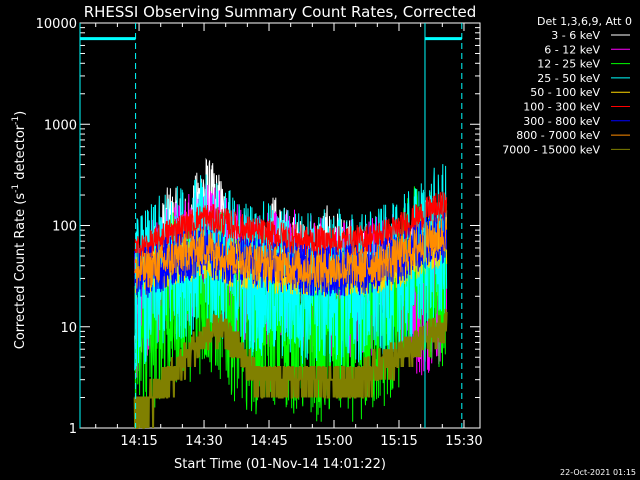 Image resolution: width=640 pixels, height=480 pixels. Describe the element at coordinates (551, 149) in the screenshot. I see `legend-label: 7000 - 15000 keV` at that location.